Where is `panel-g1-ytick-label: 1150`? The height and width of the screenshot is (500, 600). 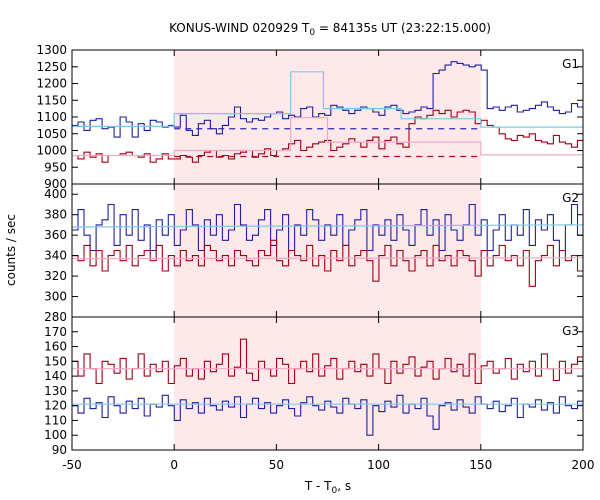 panel-g1-ytick-label: 1150 is located at coordinates (51, 100).